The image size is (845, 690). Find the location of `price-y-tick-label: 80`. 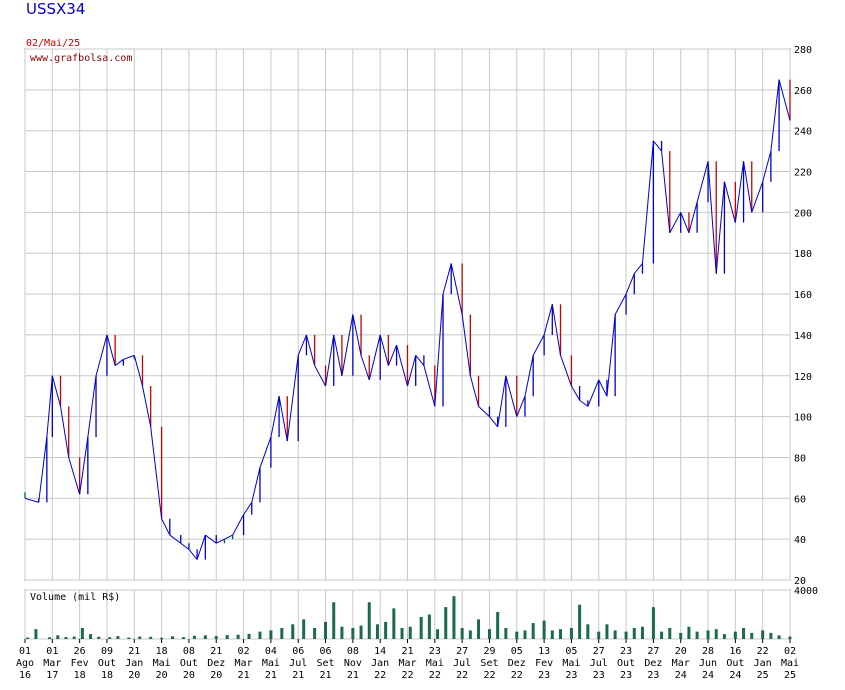

price-y-tick-label: 80 is located at coordinates (800, 458).